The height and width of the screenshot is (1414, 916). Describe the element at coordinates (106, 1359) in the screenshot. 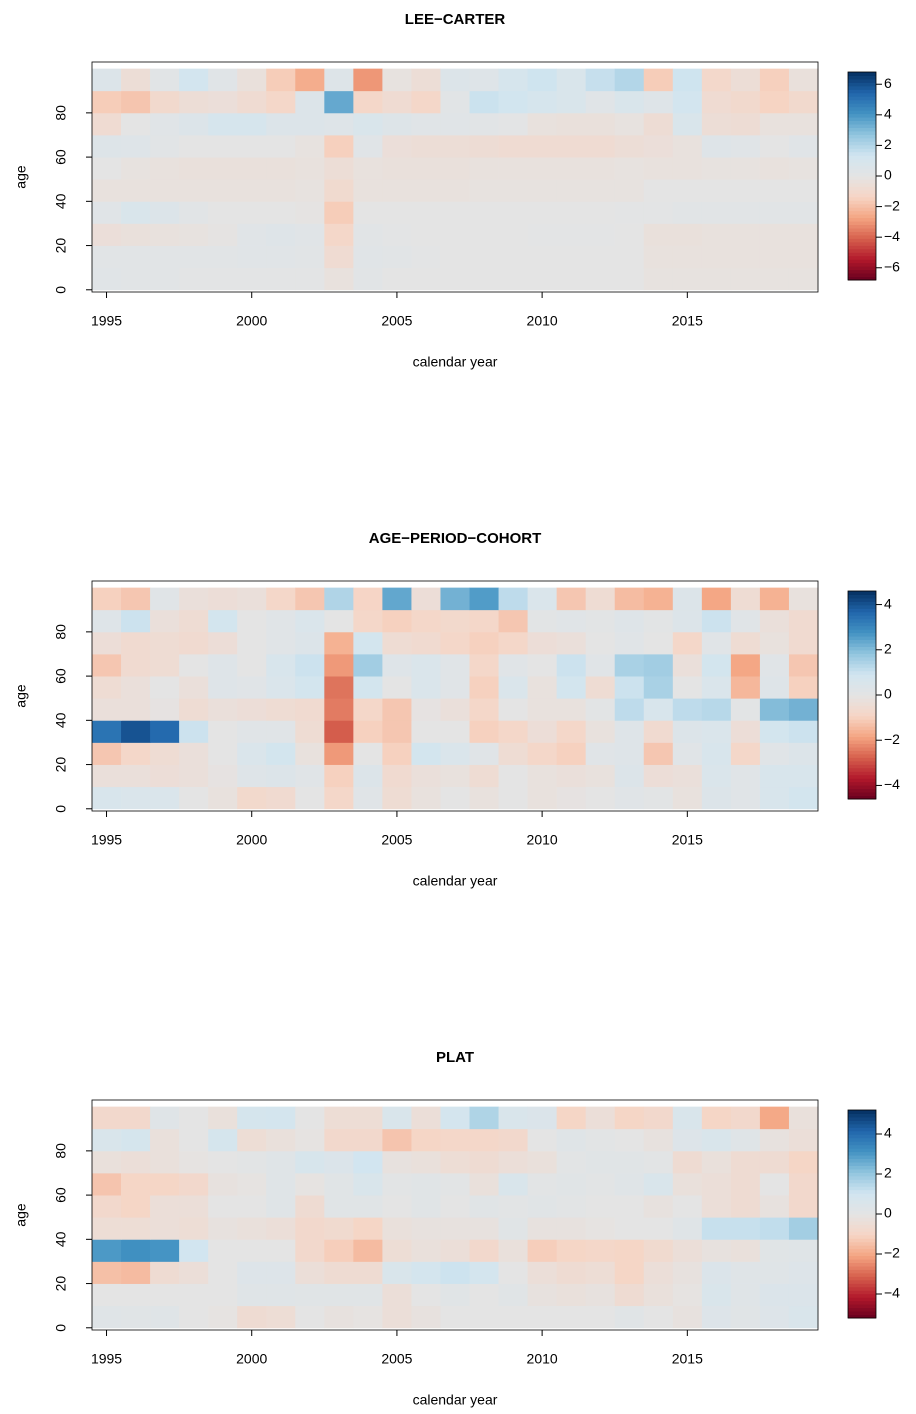

I see `x-tick-label: 1995` at that location.